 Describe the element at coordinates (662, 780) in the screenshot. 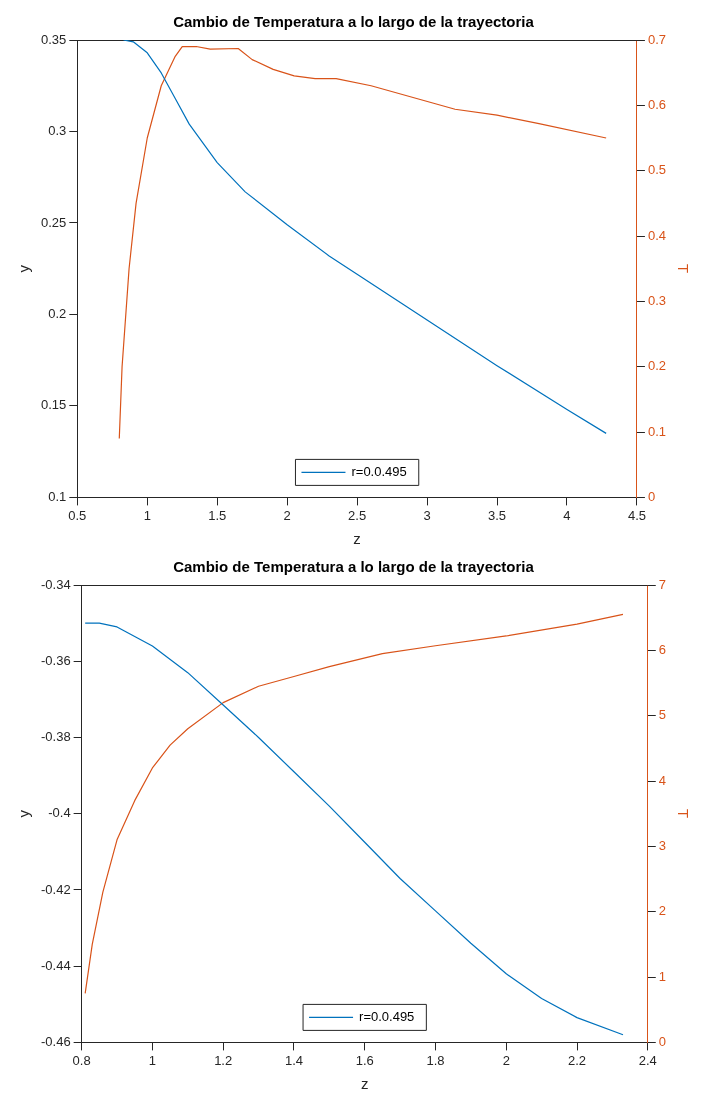

I see `y2-tick-label: 4` at that location.